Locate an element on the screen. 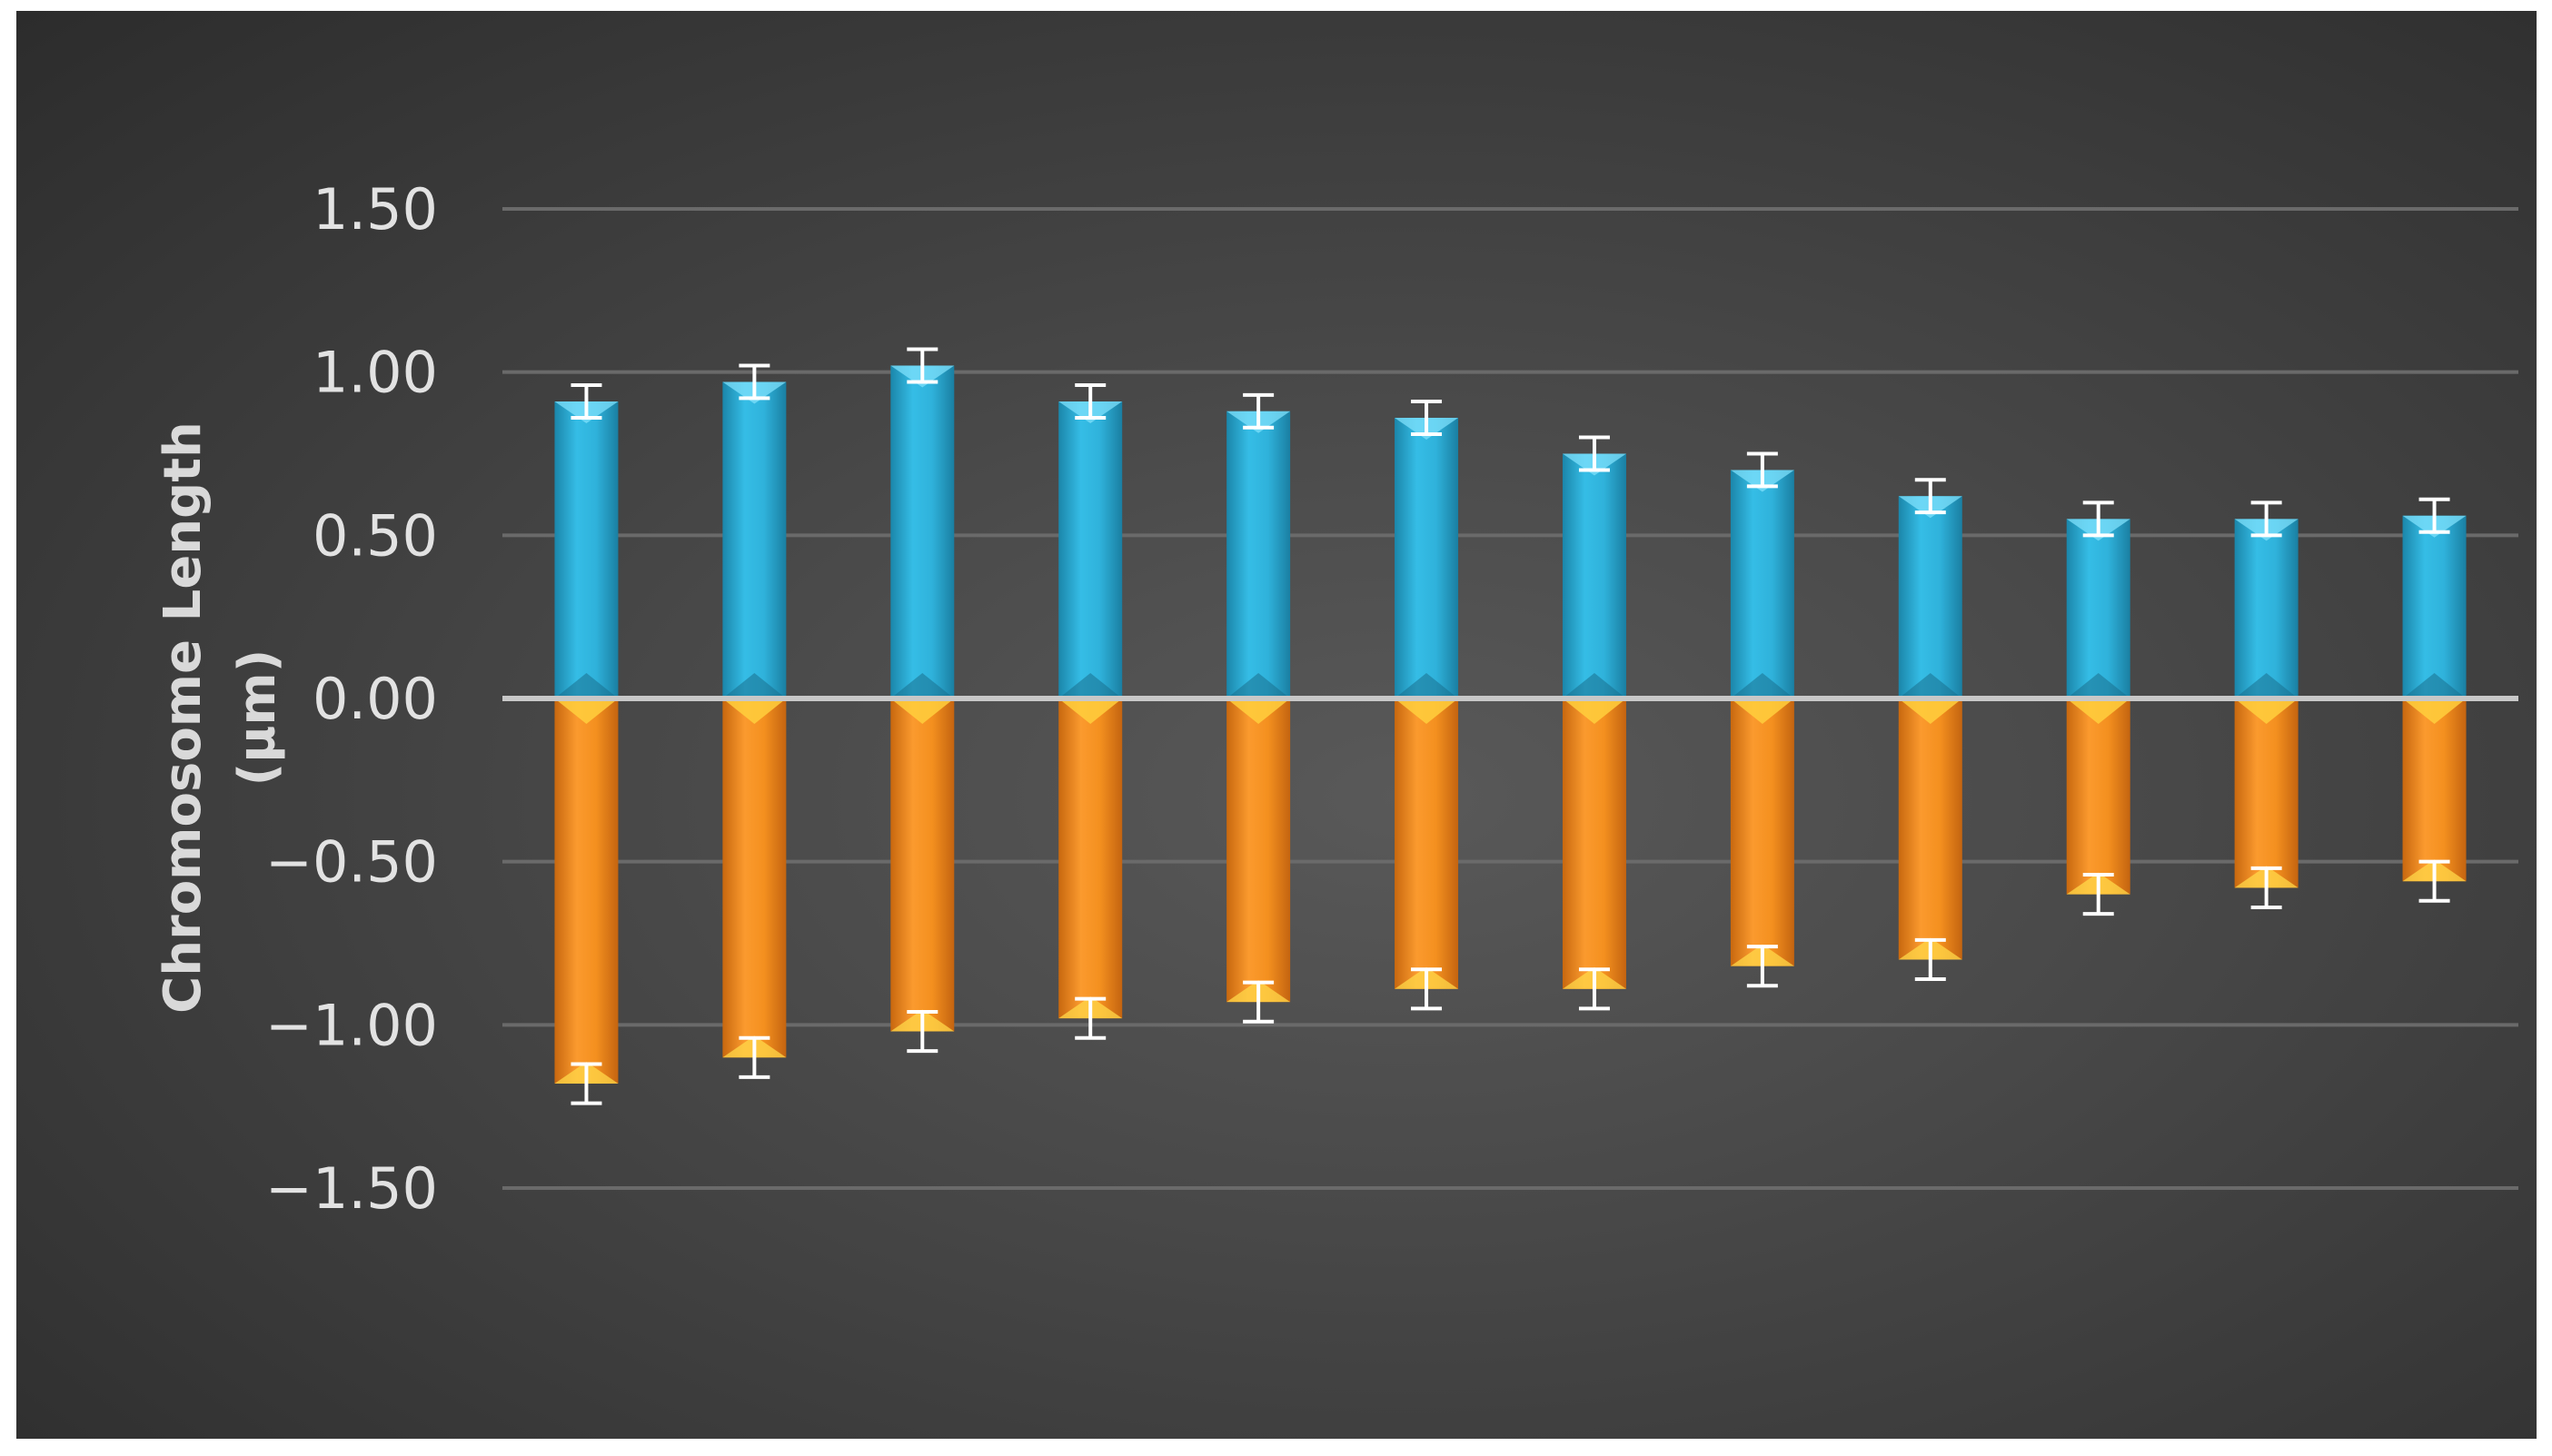 The image size is (2552, 1456). y-axis-tick-labels: 1.50 1.00 0.50 0.00 −0.50 −1.00 −1.50 is located at coordinates (351, 699).